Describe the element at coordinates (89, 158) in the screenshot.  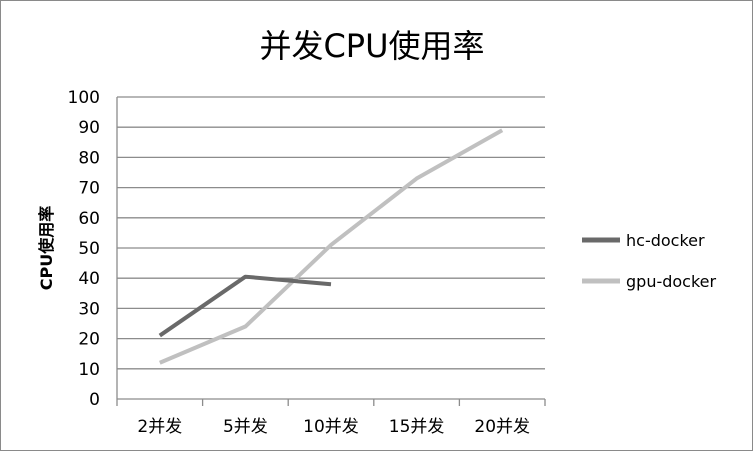
I see `y-tick-label: 80` at that location.